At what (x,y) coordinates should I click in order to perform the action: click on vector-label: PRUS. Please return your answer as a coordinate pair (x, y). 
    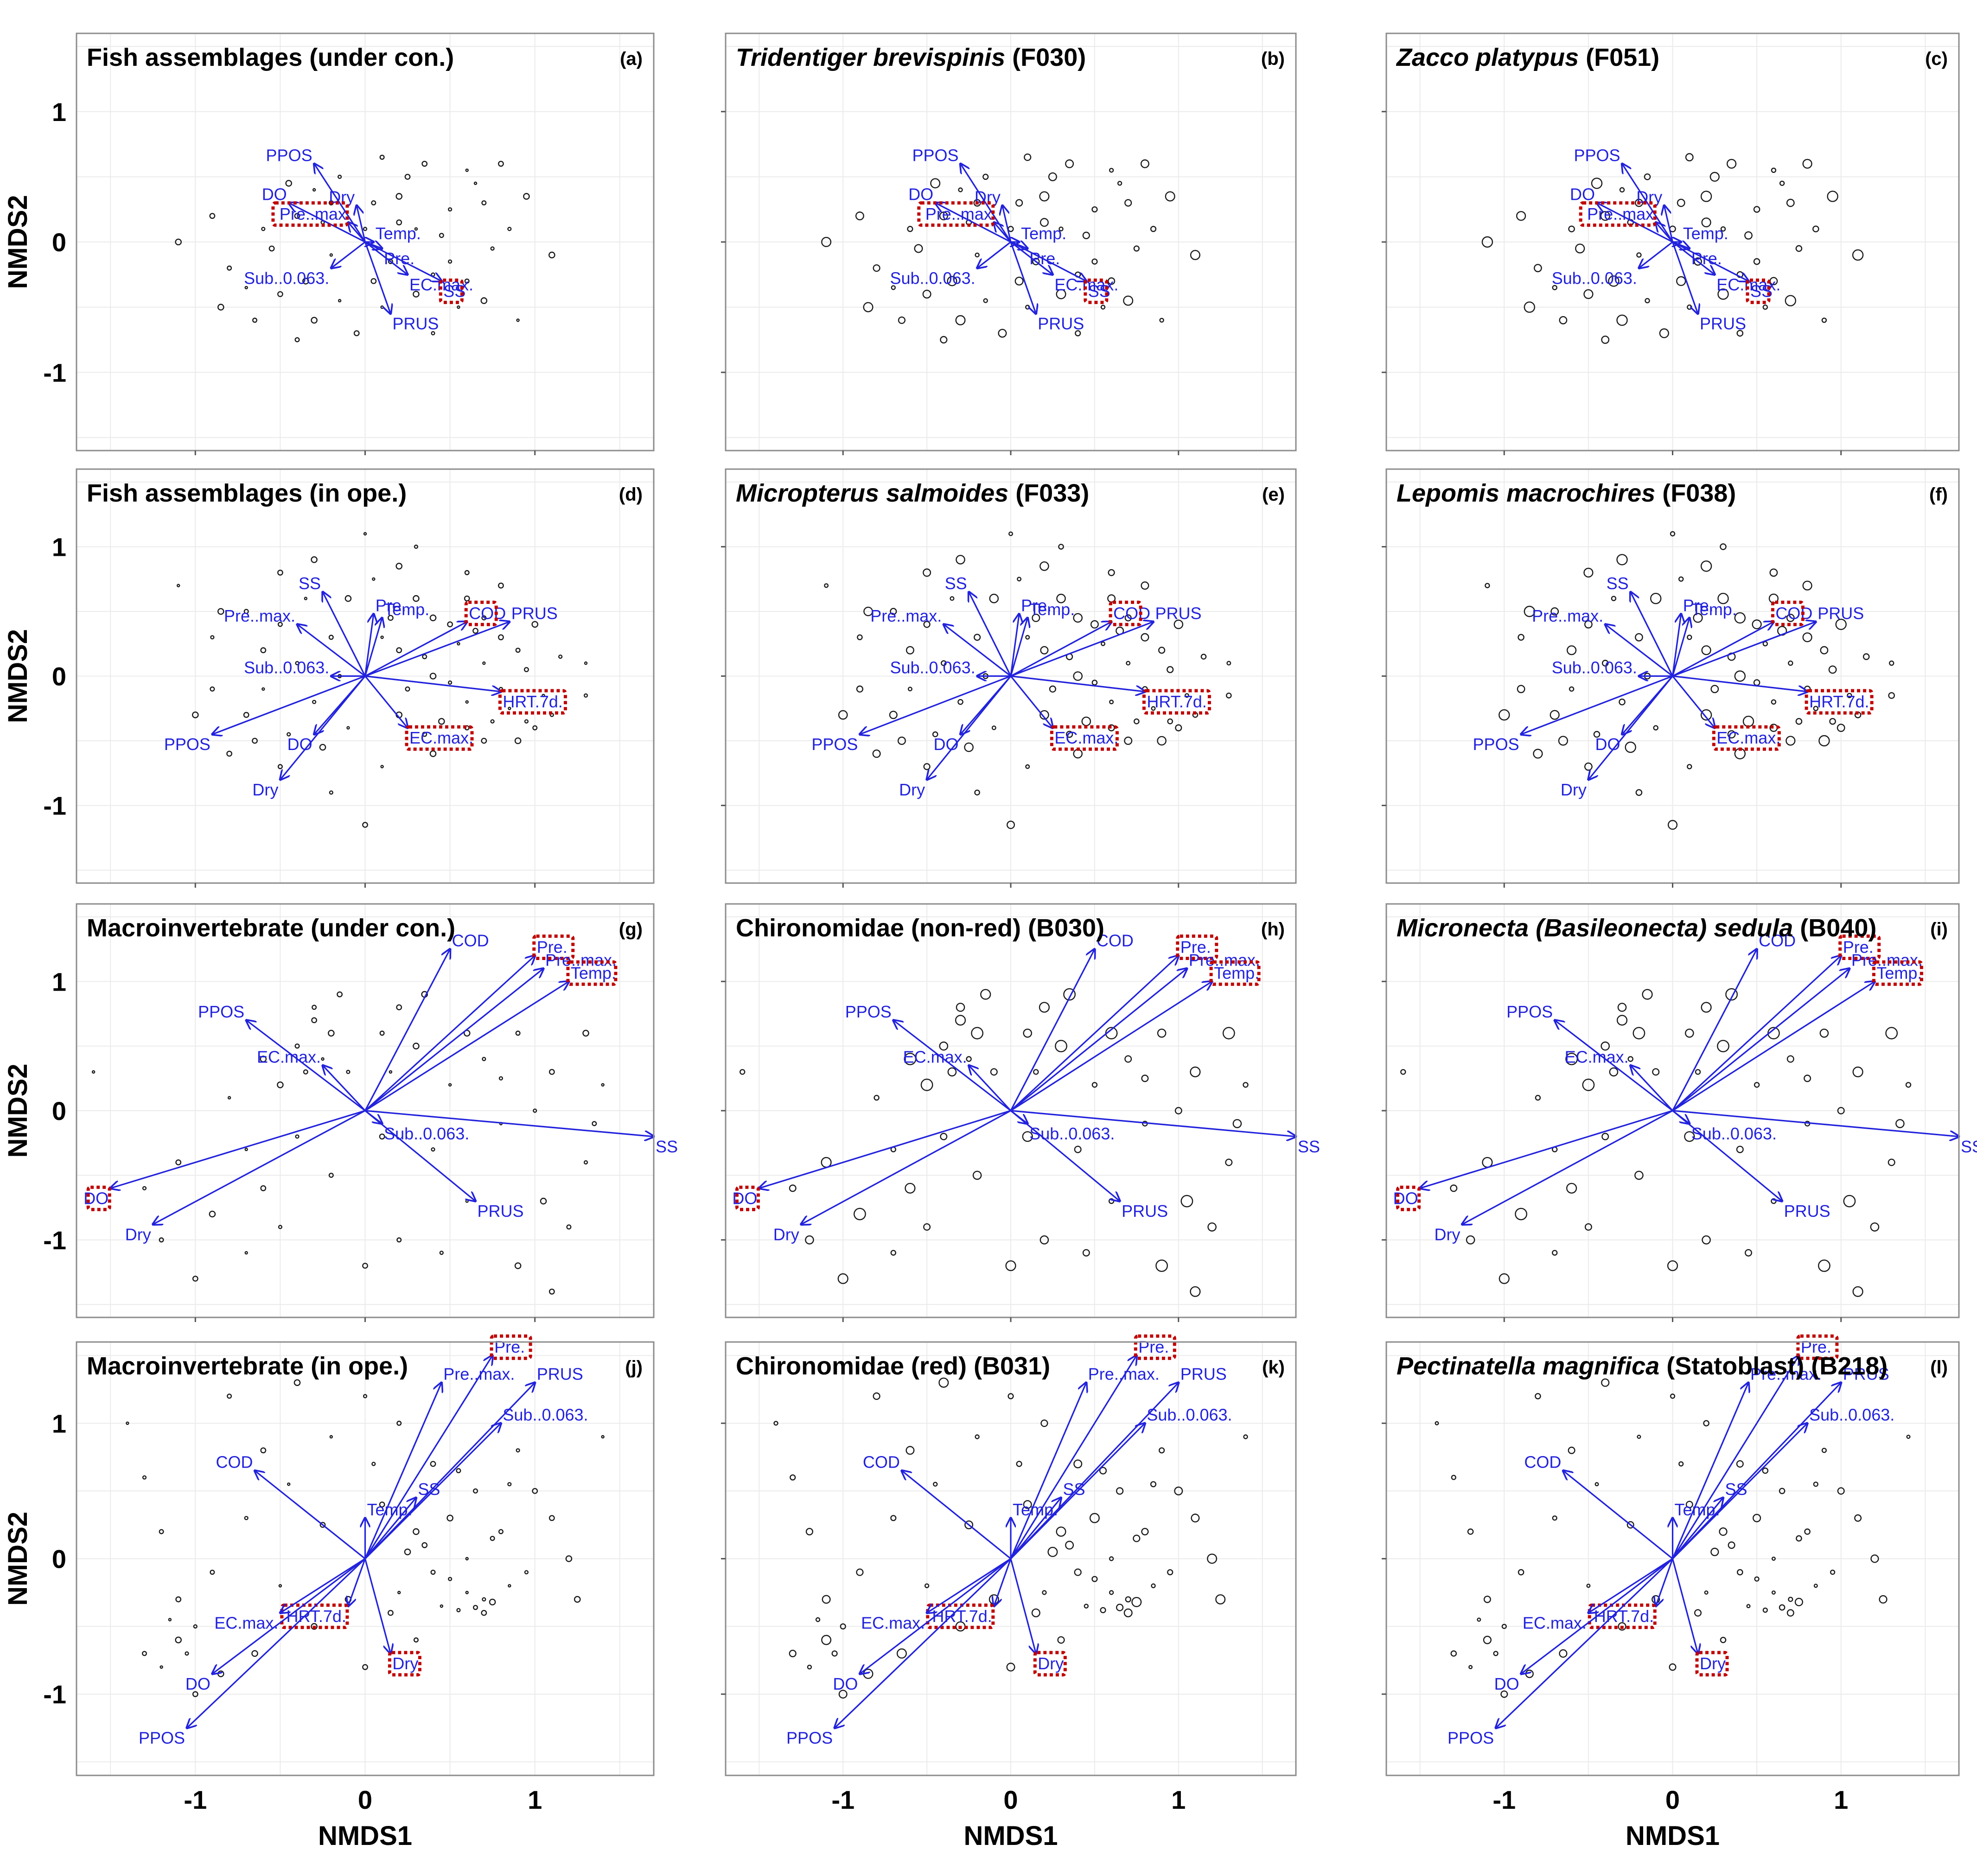
    Looking at the image, I should click on (1145, 1211).